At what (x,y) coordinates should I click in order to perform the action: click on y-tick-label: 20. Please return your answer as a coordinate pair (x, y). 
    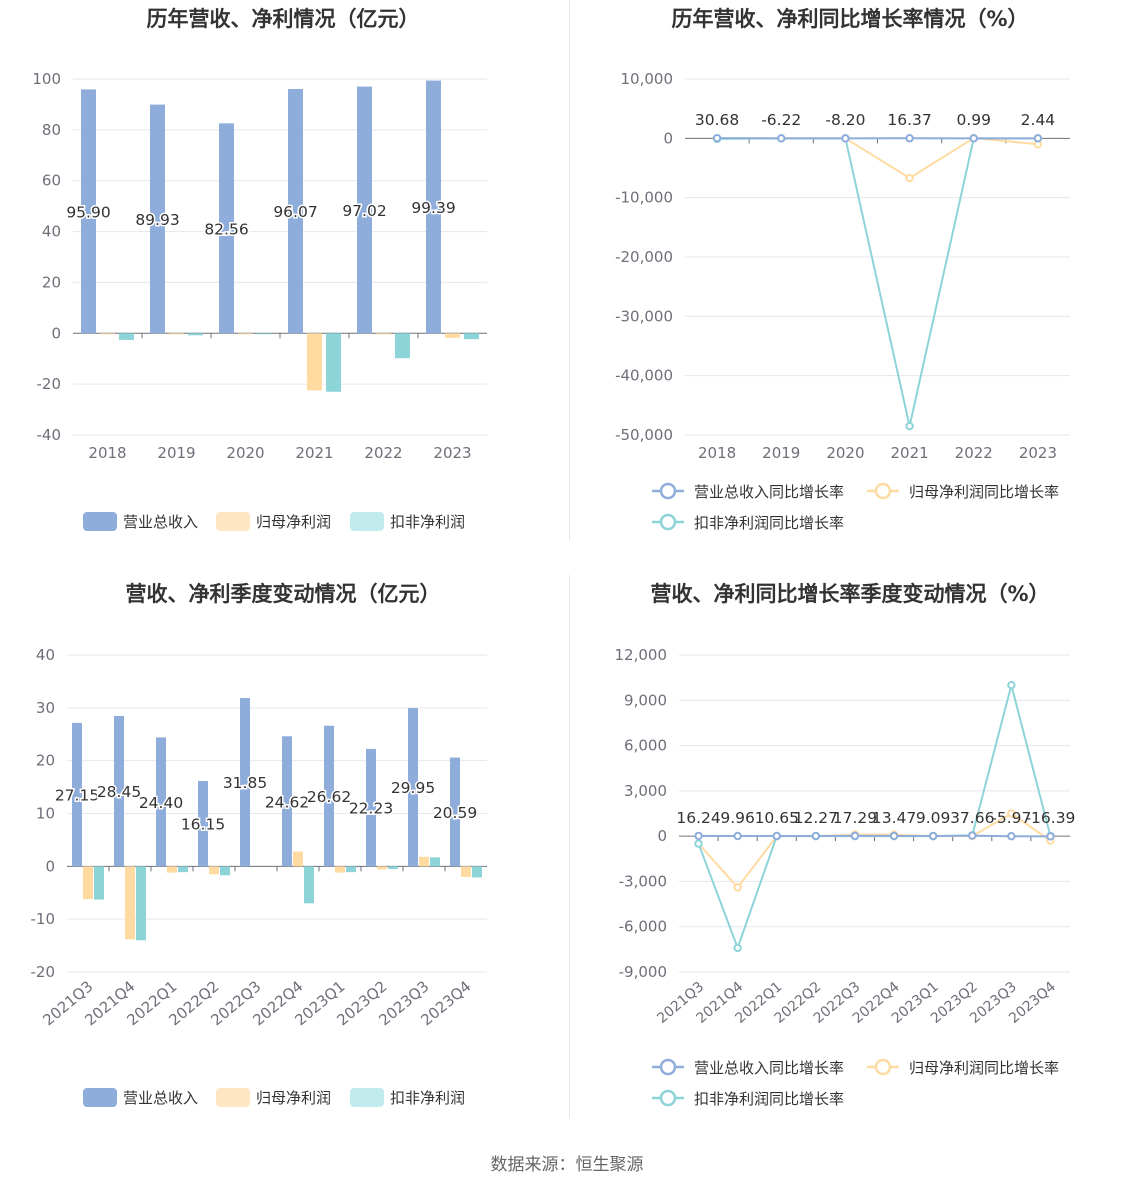
    Looking at the image, I should click on (45, 761).